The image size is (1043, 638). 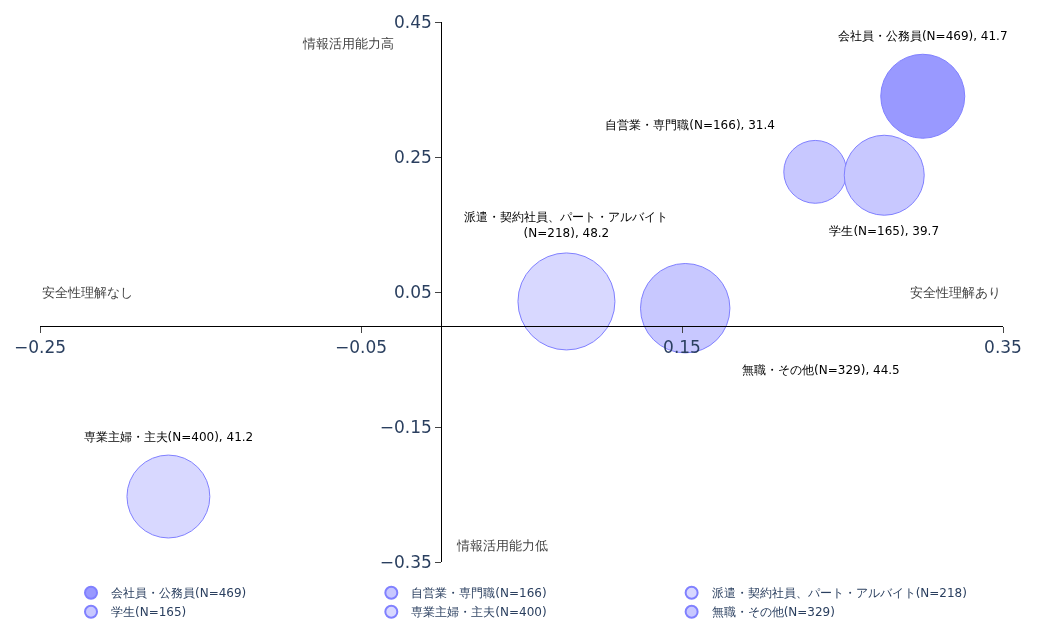 What do you see at coordinates (839, 593) in the screenshot?
I see `legend-label: 派遣・契約社員、パート・アルバイト(N=218)` at bounding box center [839, 593].